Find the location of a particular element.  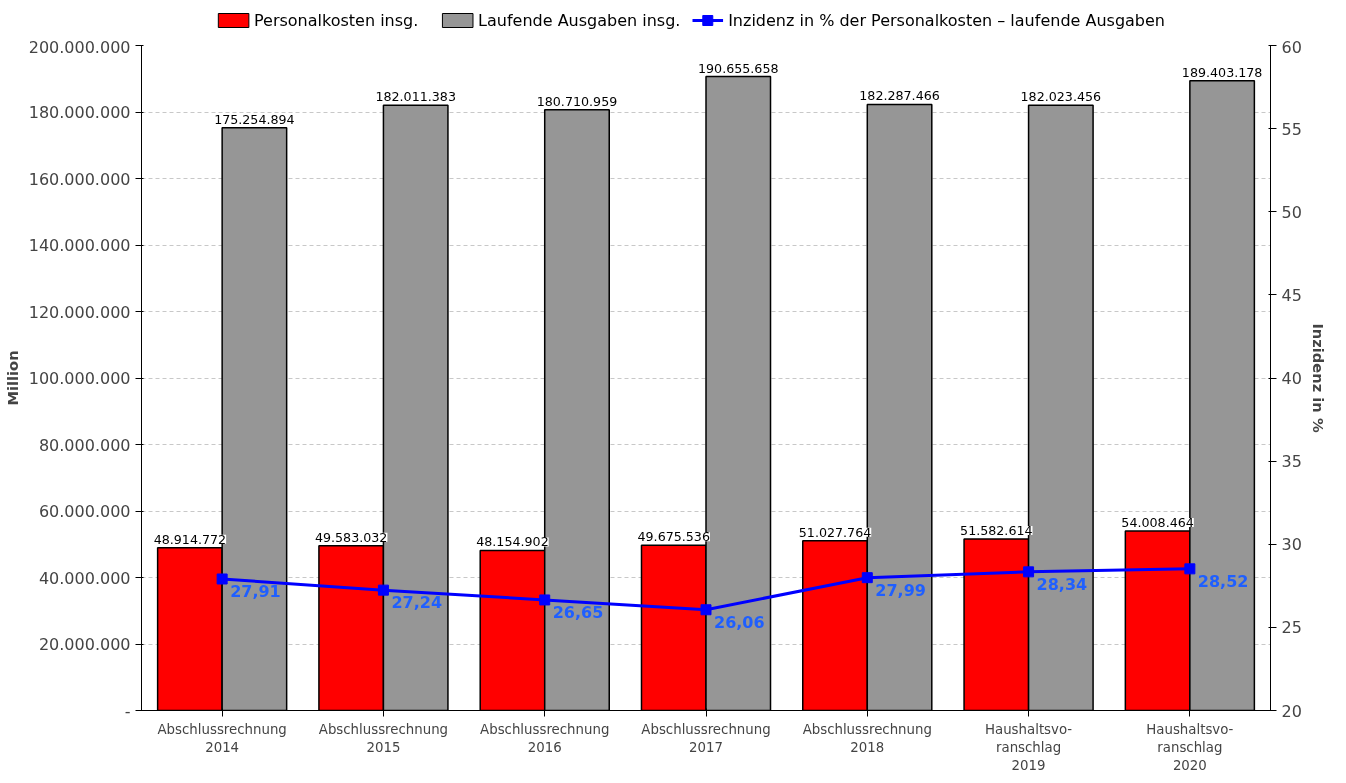

data-label: 182.023.456 is located at coordinates (1061, 97).